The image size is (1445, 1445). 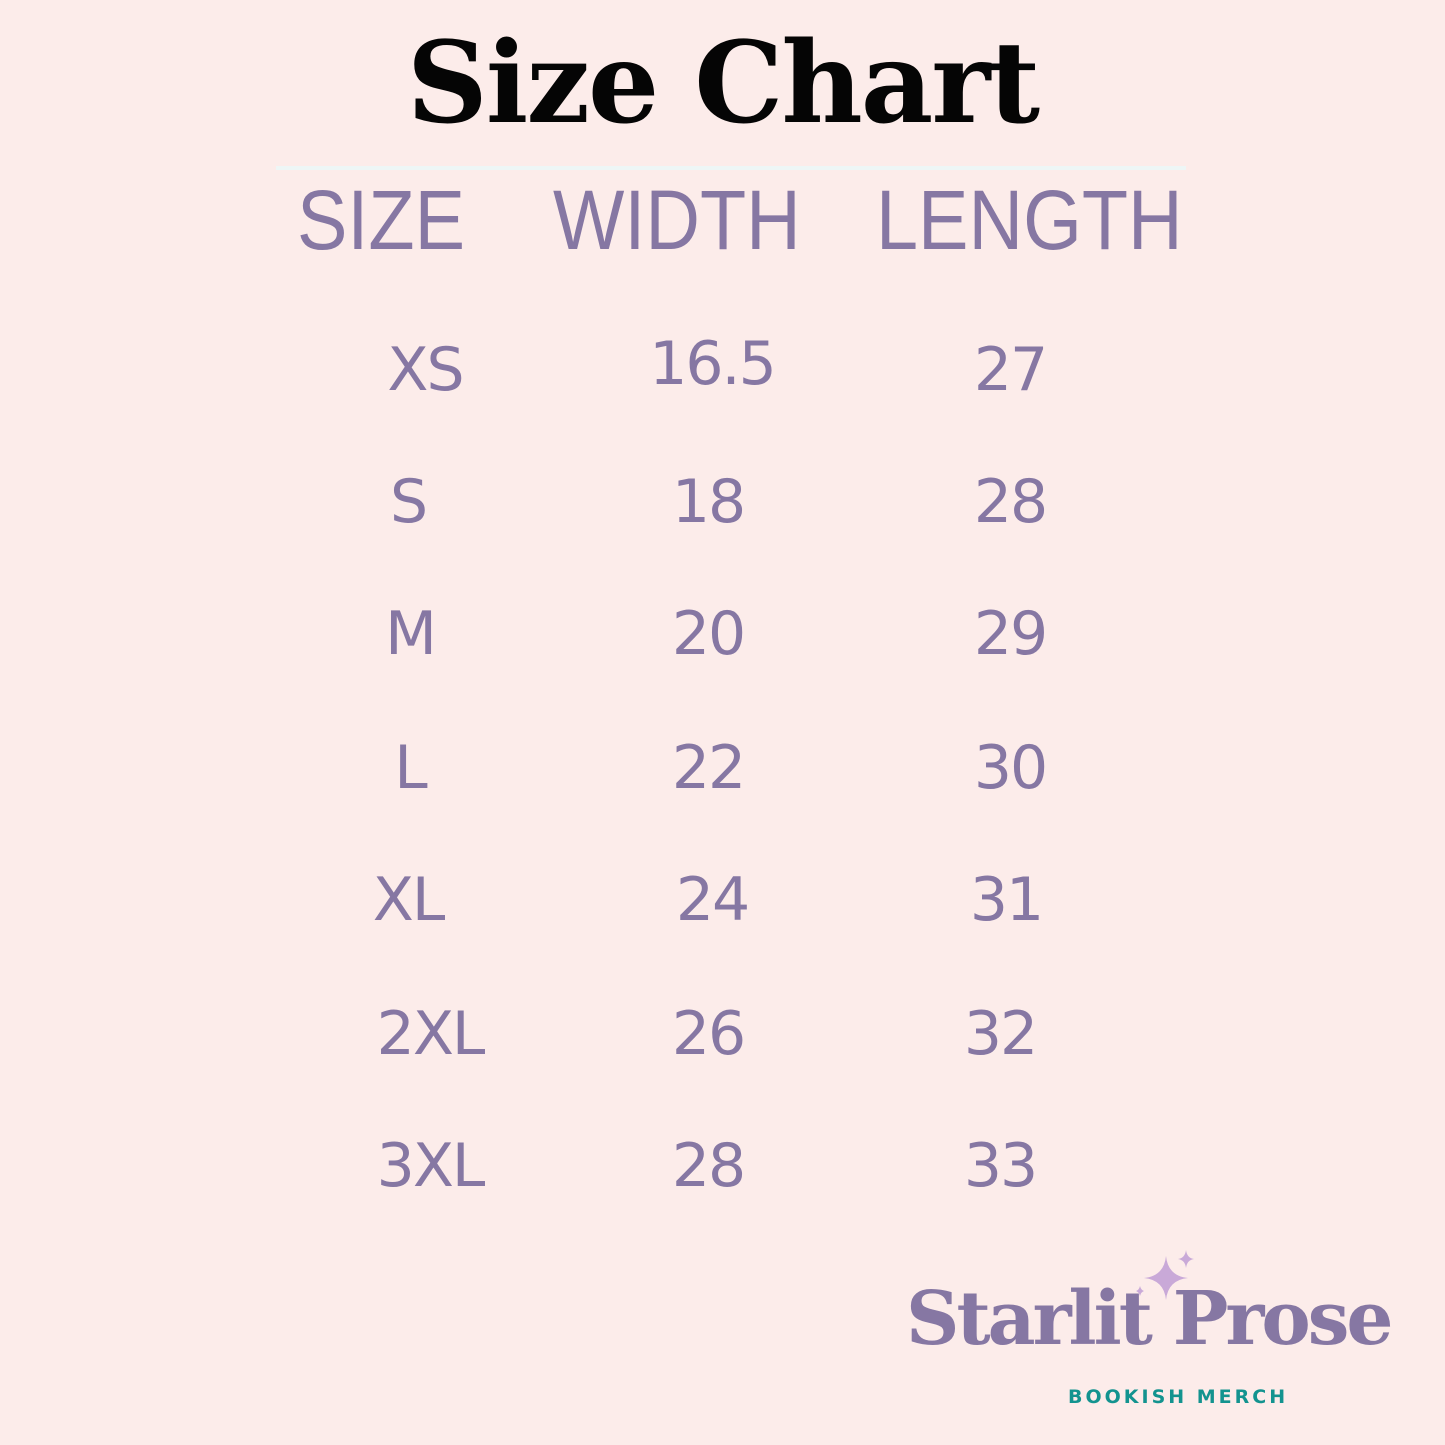 I want to click on brand-logo: Starlit Prose, so click(x=1149, y=1319).